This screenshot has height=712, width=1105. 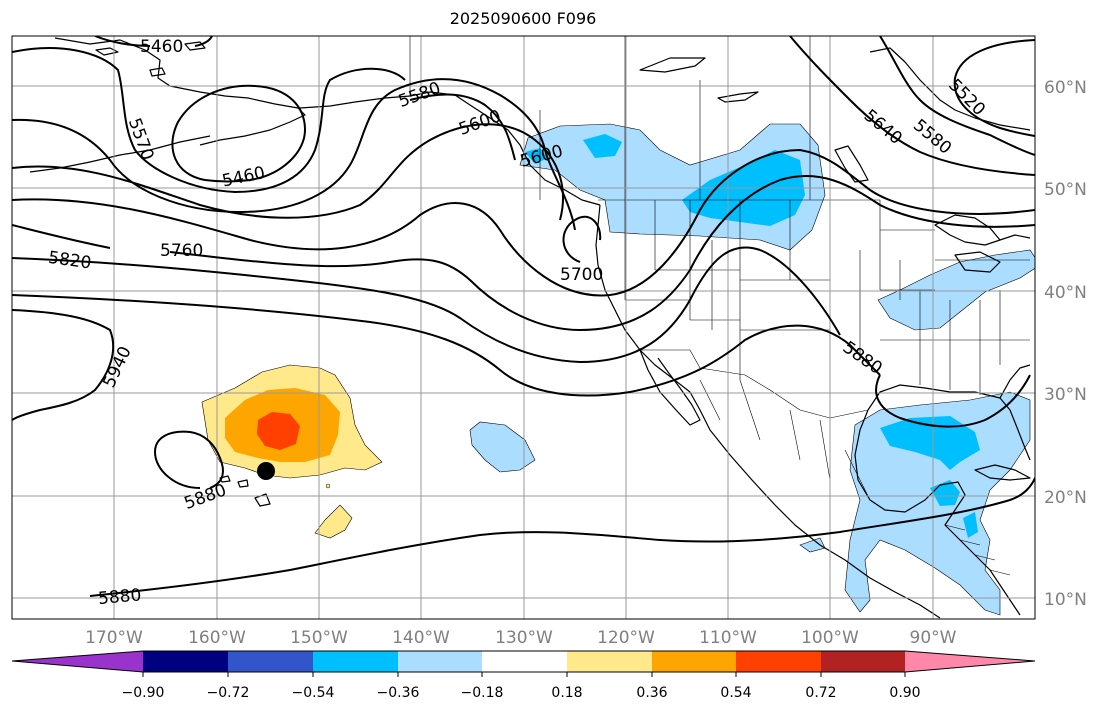 I want to click on contour-5640-nw, so click(x=288, y=172).